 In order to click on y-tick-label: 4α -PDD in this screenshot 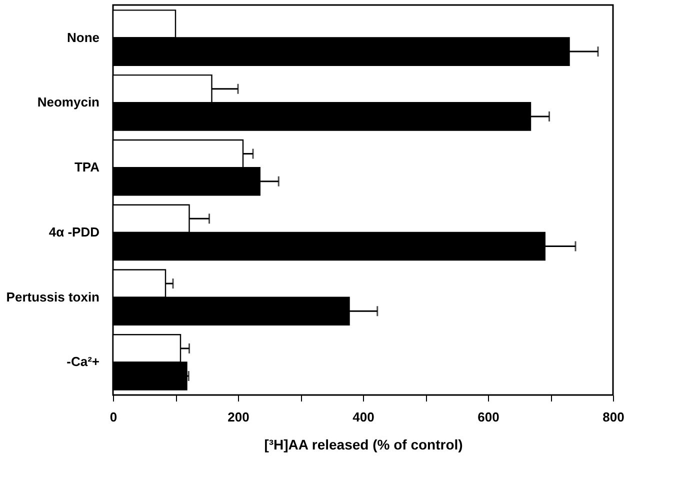, I will do `click(74, 232)`.